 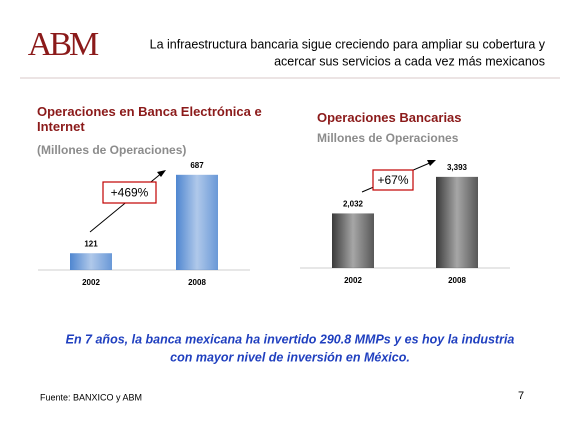 What do you see at coordinates (91, 243) in the screenshot?
I see `value-label: 121` at bounding box center [91, 243].